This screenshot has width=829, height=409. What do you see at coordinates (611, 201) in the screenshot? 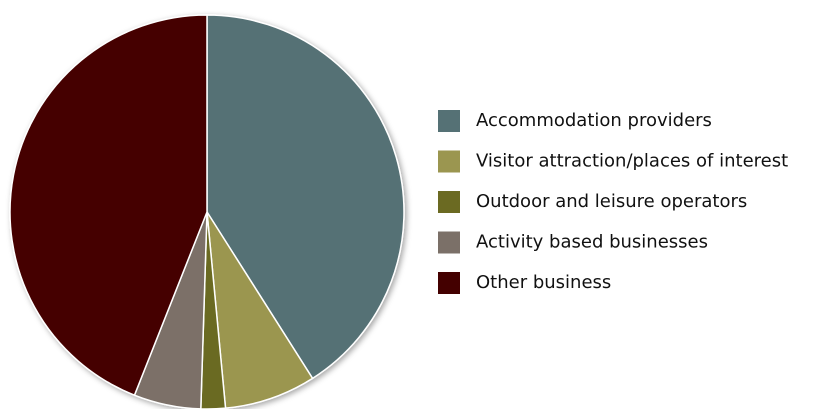
I see `legend-label: Outdoor and leisure operators` at bounding box center [611, 201].